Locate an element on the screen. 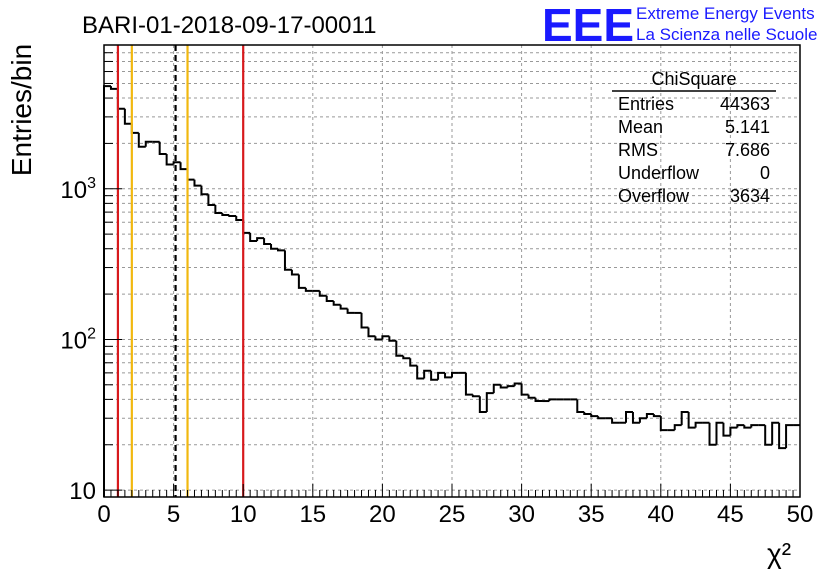 The image size is (836, 572). stats-label: Underflow is located at coordinates (659, 173).